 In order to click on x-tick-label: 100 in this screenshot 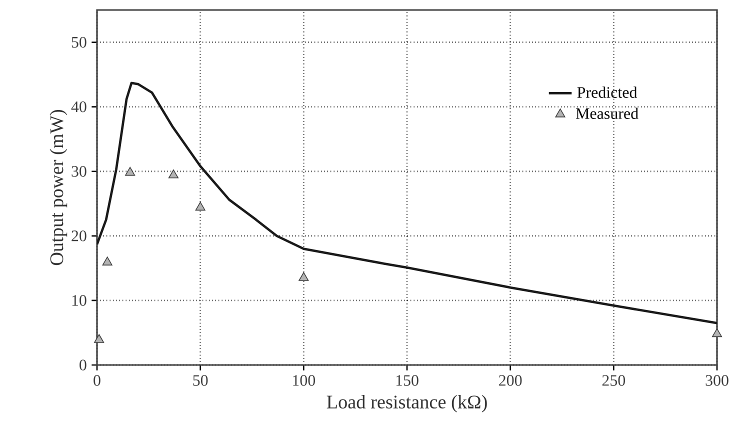, I will do `click(304, 380)`.